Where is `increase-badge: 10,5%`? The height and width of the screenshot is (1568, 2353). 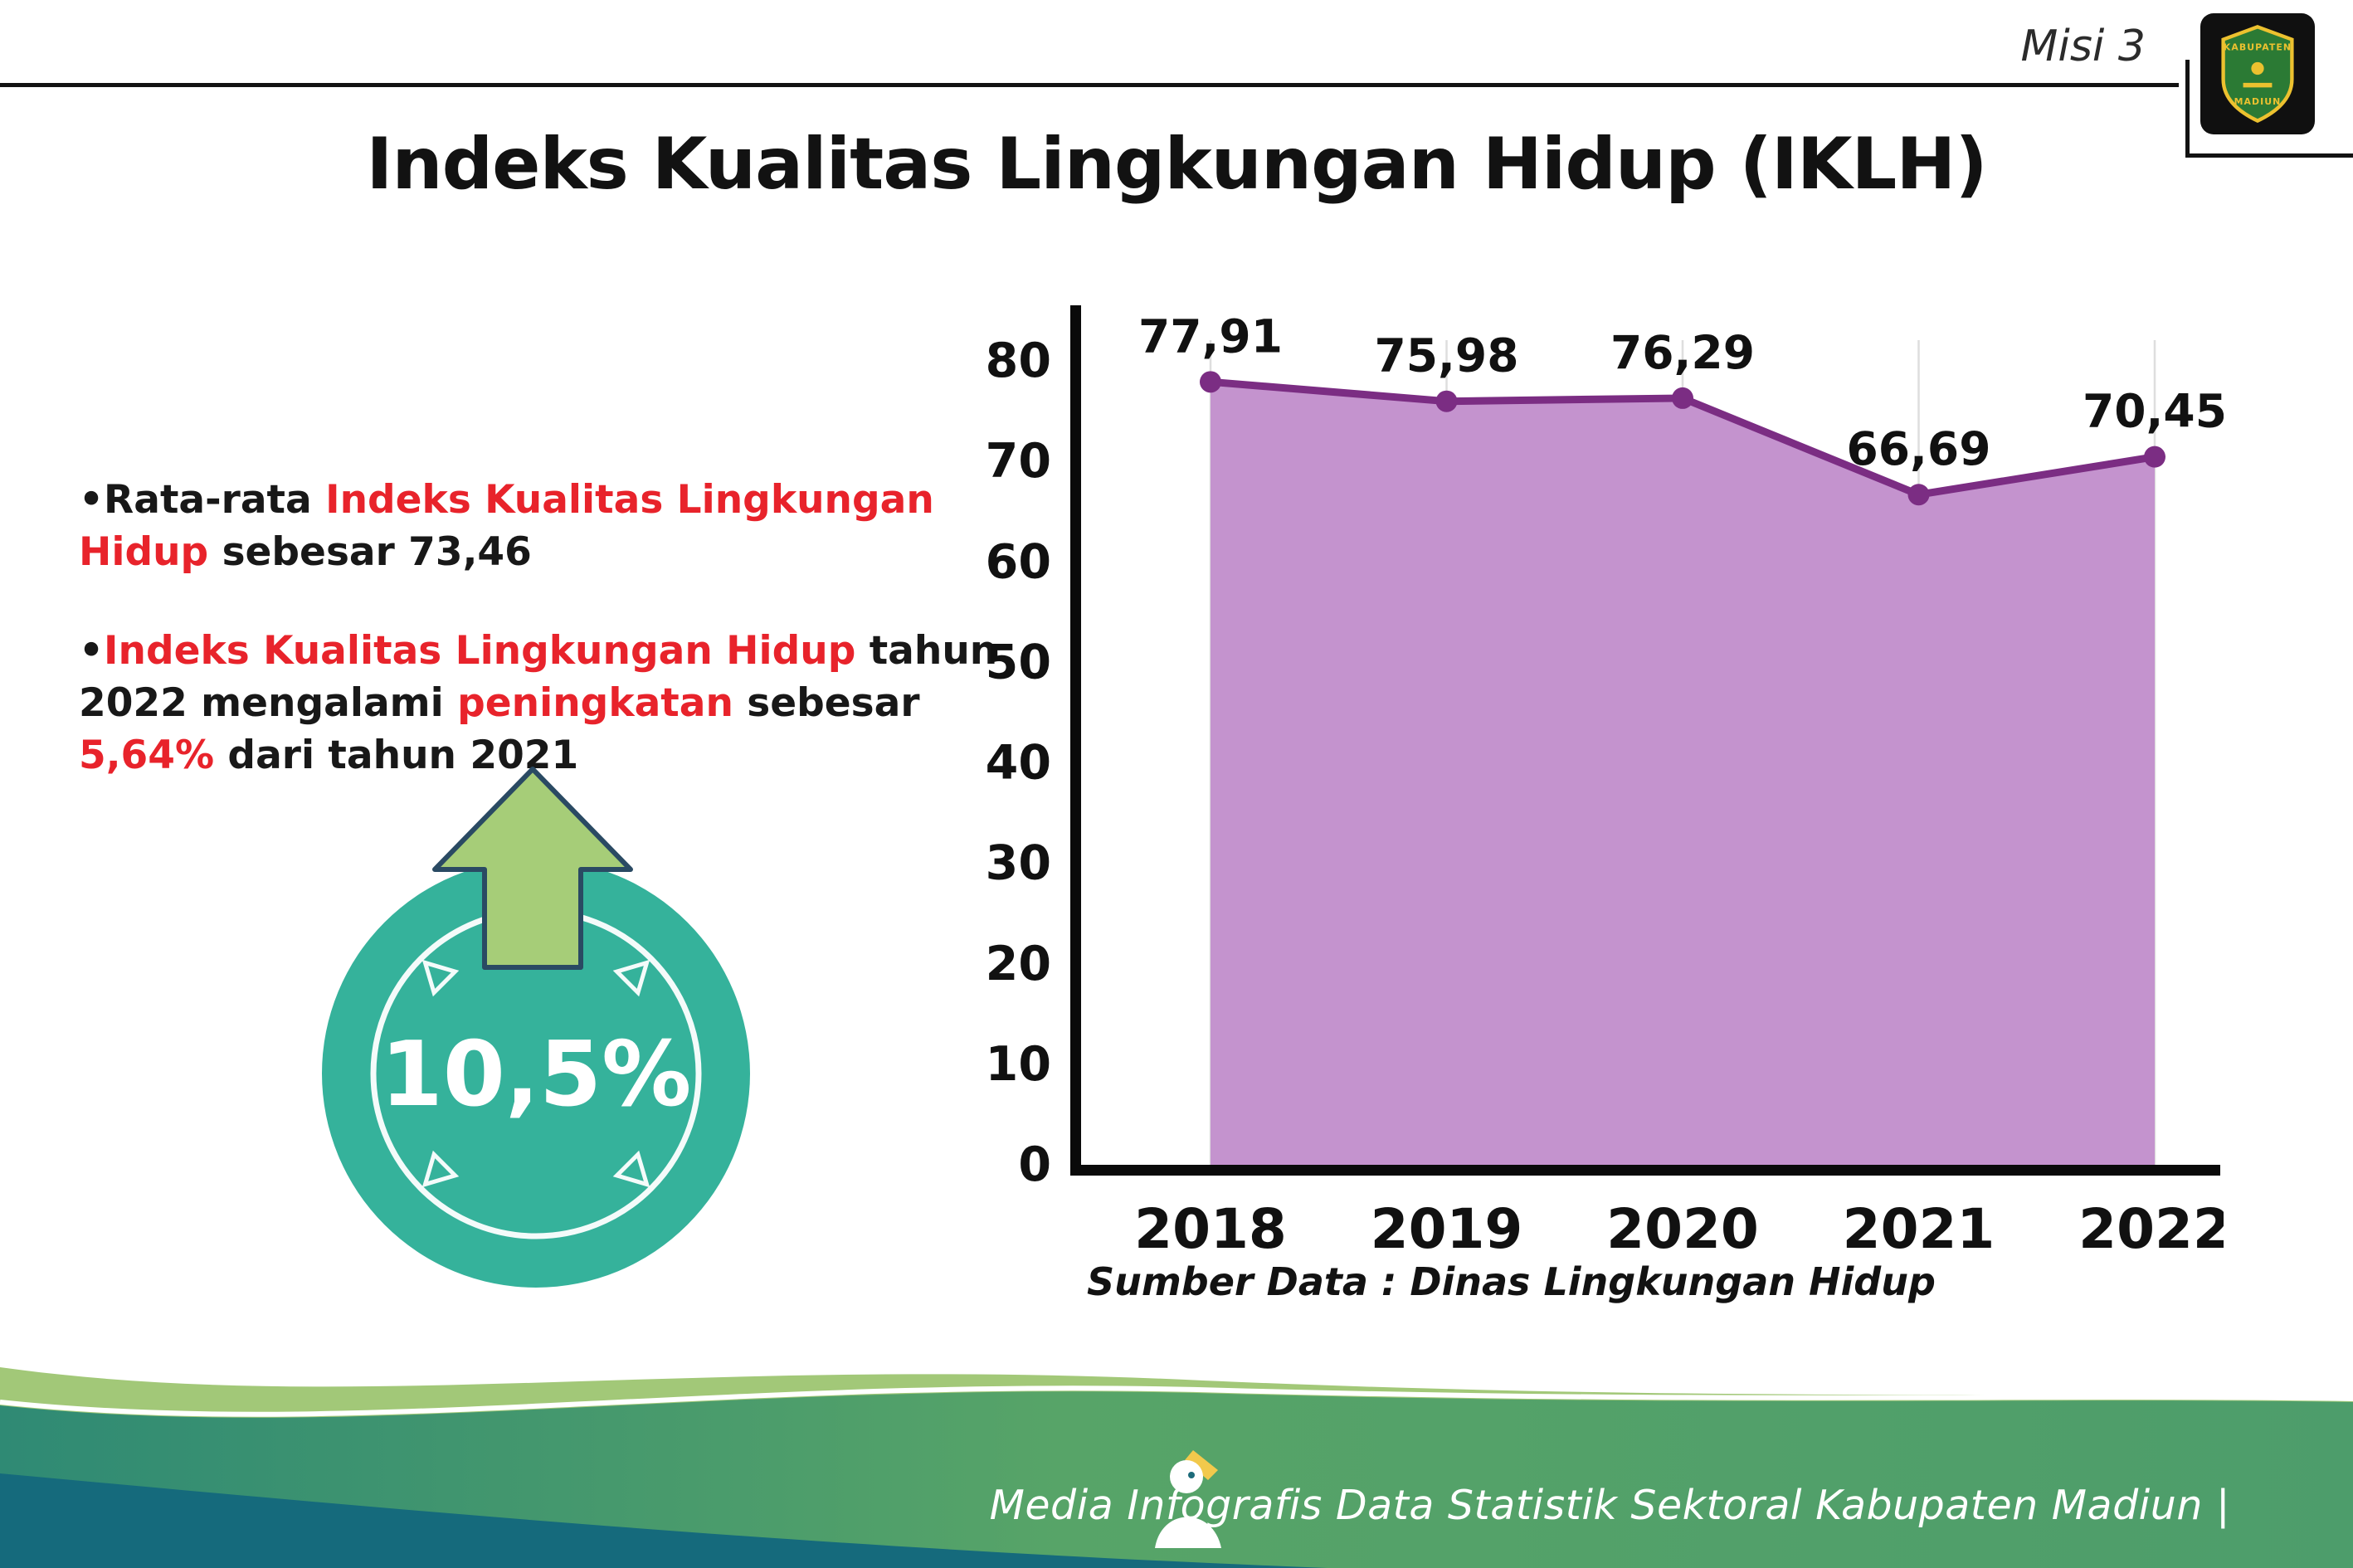
increase-badge: 10,5% is located at coordinates (536, 1027).